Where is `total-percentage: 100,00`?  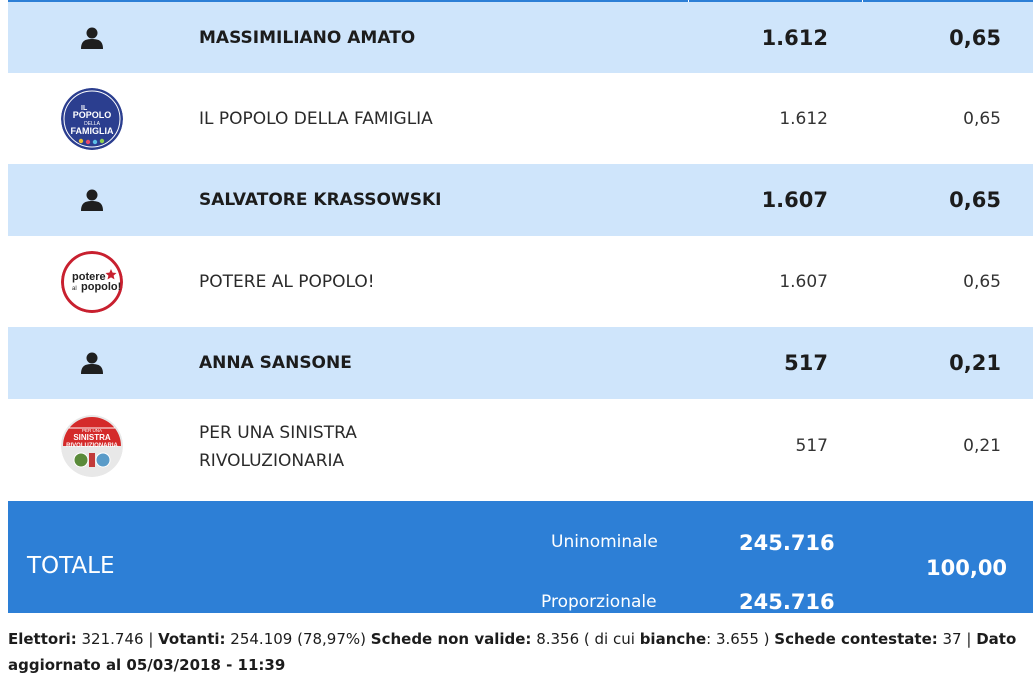
total-percentage: 100,00 is located at coordinates (967, 568).